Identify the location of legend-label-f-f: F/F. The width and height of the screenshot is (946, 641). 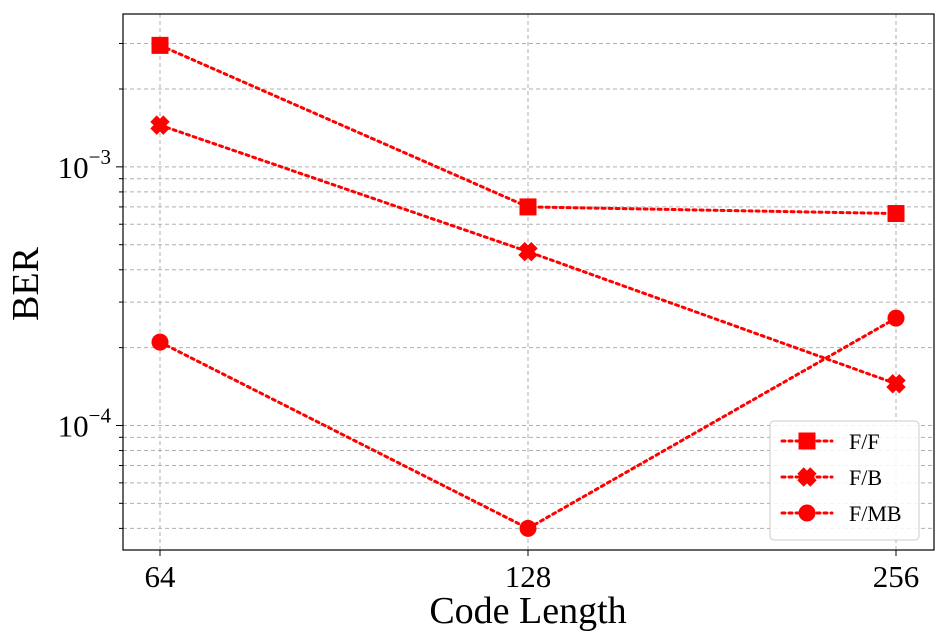
(864, 441).